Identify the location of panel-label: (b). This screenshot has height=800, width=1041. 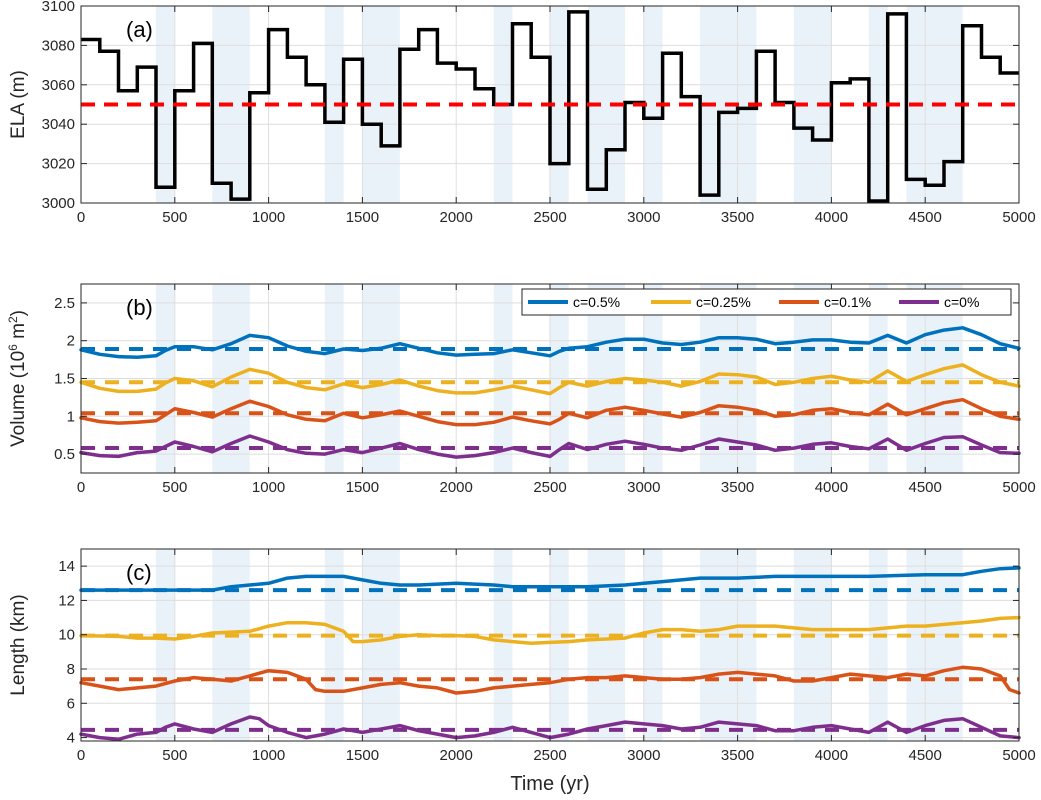
(139, 307).